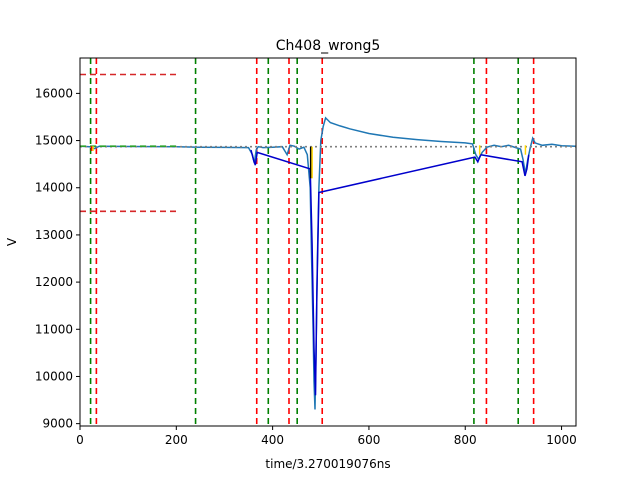  What do you see at coordinates (272, 440) in the screenshot?
I see `x-tick-label: 400` at bounding box center [272, 440].